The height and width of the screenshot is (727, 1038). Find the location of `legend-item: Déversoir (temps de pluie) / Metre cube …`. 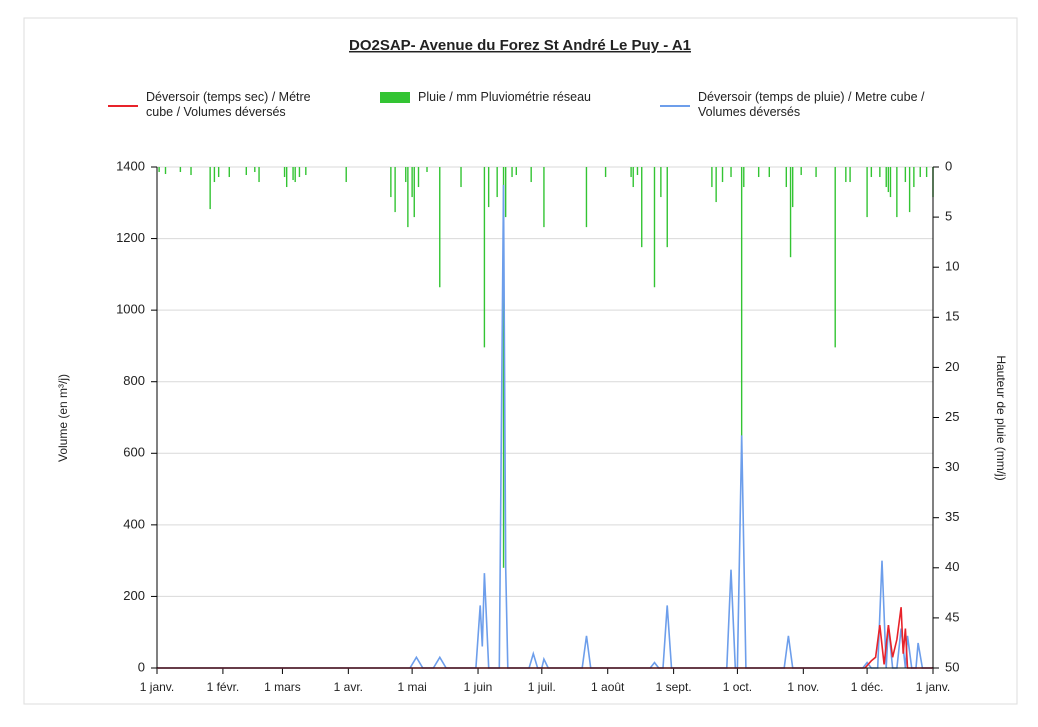

legend-item: Déversoir (temps de pluie) / Metre cube … is located at coordinates (800, 105).